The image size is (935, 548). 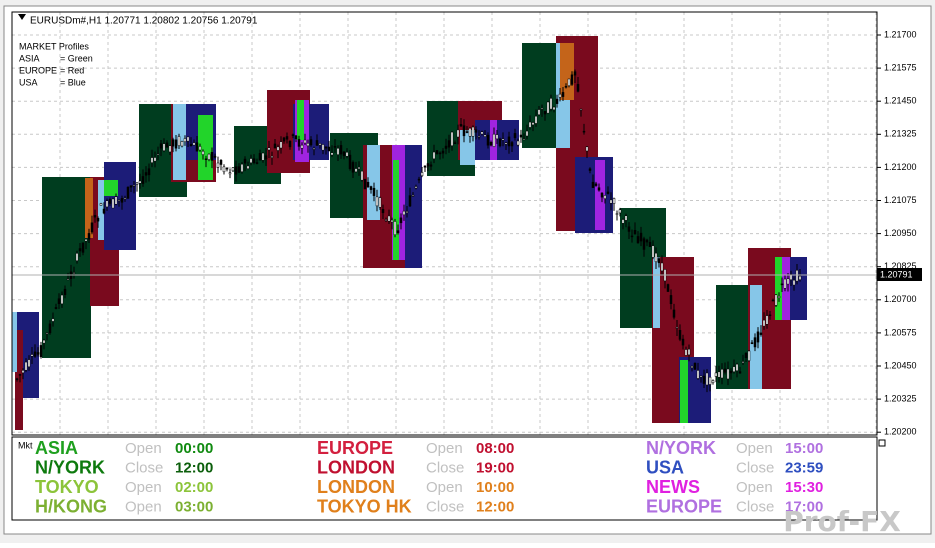 I want to click on session-name: TOKYO, so click(x=67, y=487).